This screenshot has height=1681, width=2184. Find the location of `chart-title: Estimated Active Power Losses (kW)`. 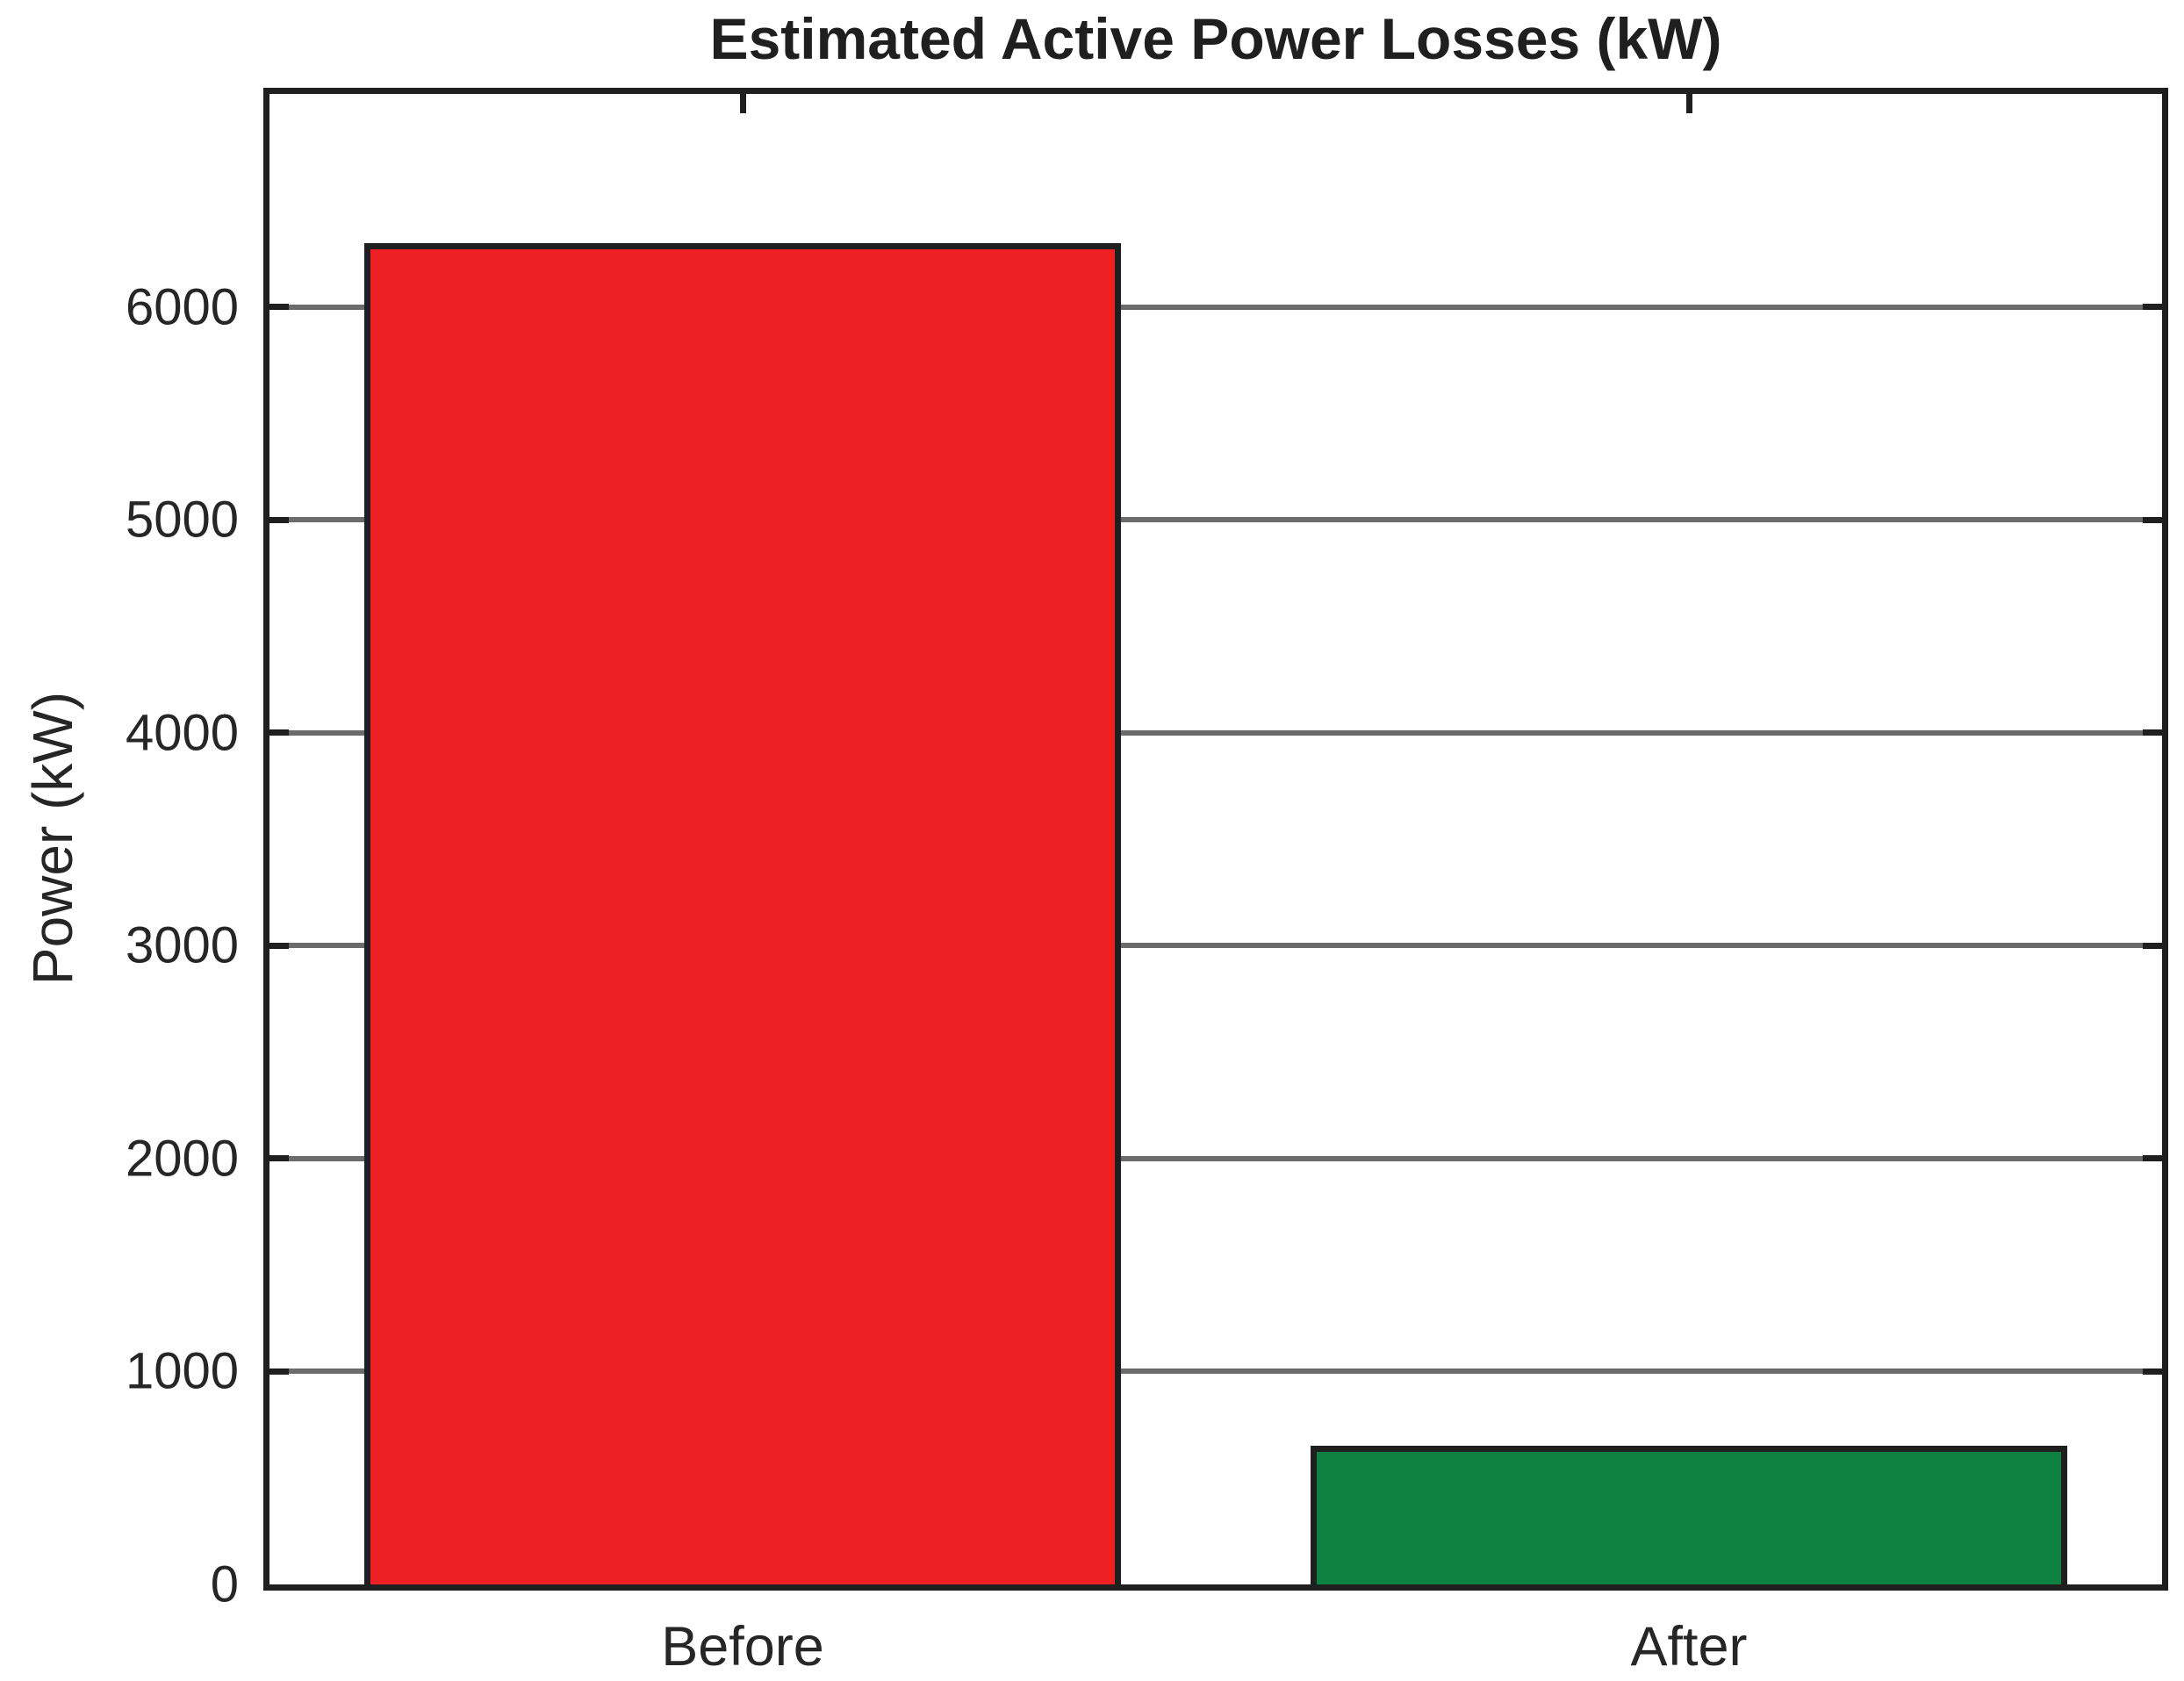

chart-title: Estimated Active Power Losses (kW) is located at coordinates (1215, 38).